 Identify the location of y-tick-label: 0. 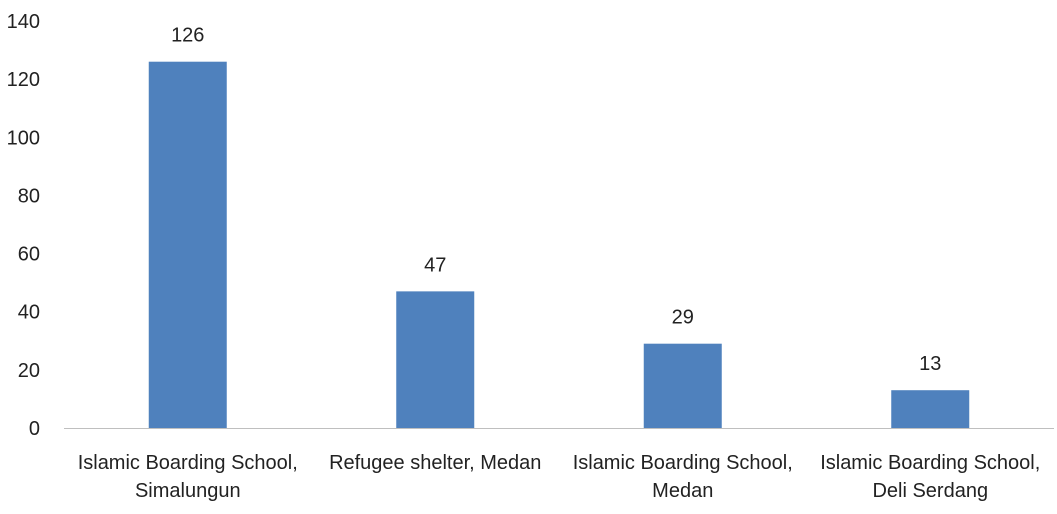
(34, 429).